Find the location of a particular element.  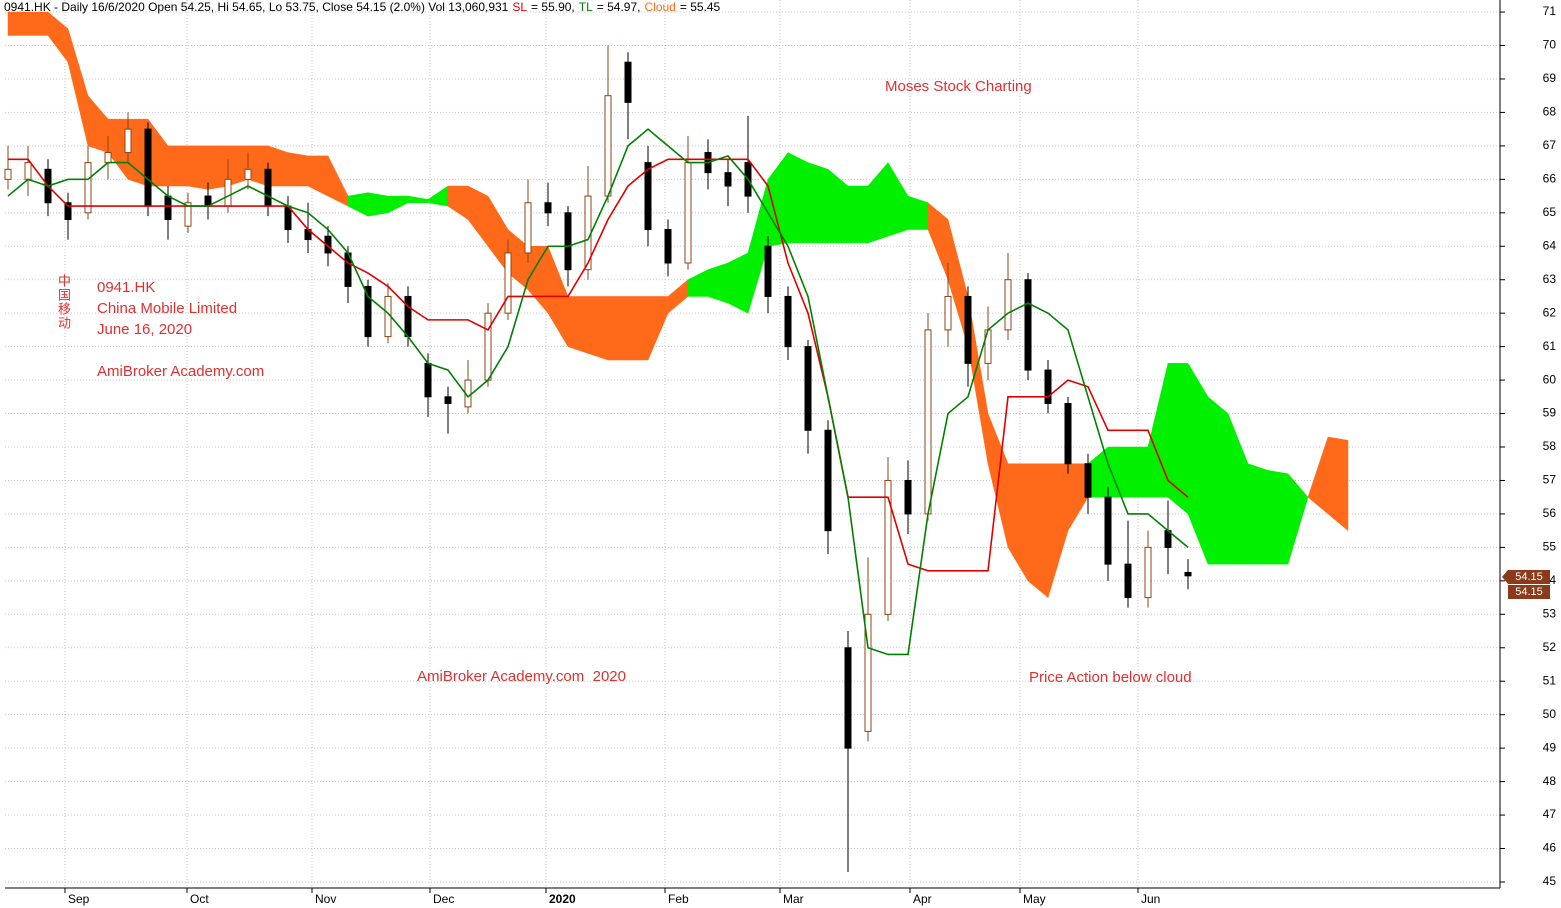

x-tick-label: Feb is located at coordinates (678, 899).